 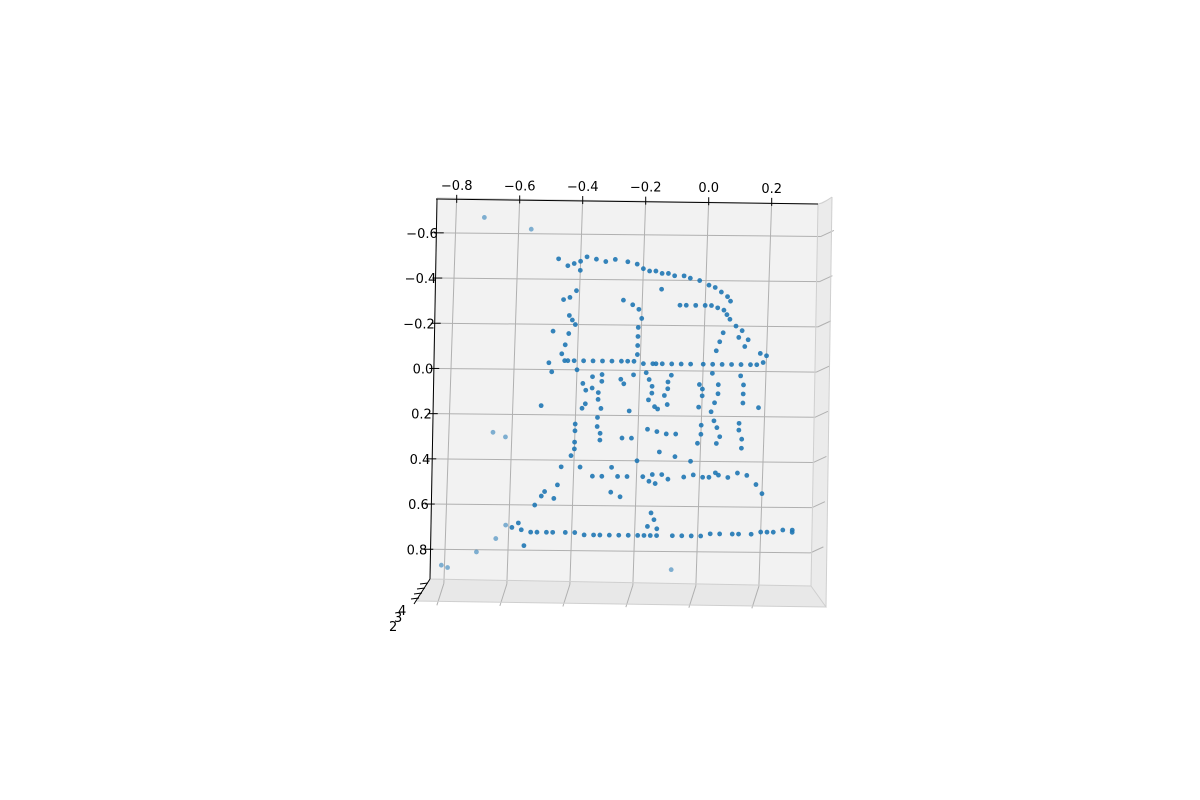 What do you see at coordinates (708, 188) in the screenshot?
I see `x-tick-label: 0.0` at bounding box center [708, 188].